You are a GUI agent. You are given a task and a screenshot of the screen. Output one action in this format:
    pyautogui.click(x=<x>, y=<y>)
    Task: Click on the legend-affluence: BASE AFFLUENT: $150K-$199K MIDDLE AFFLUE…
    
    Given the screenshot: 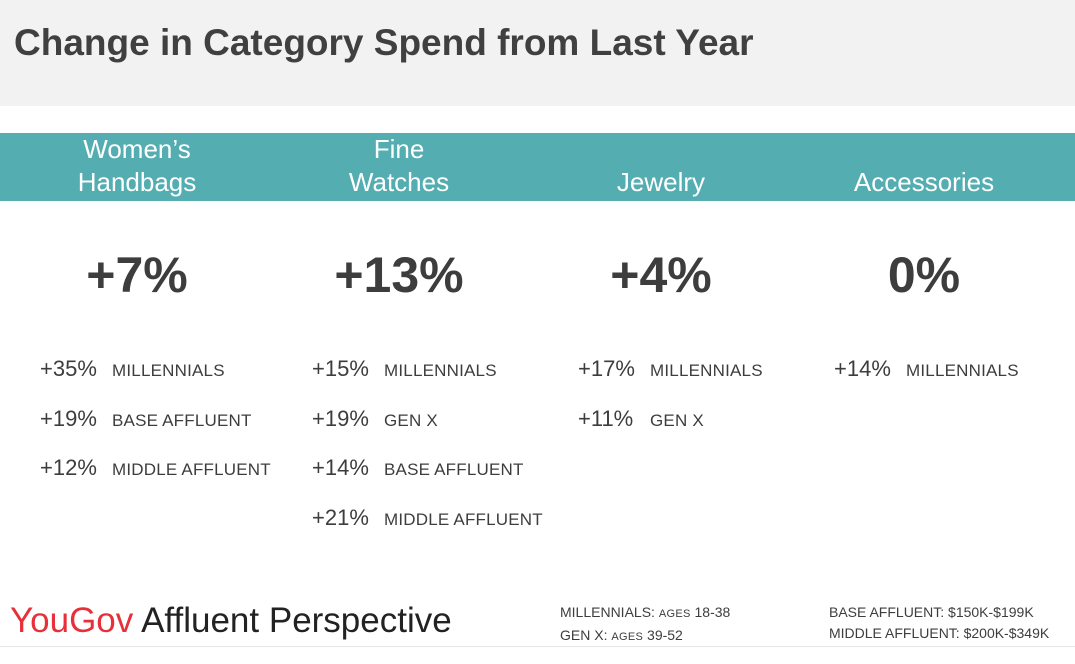 What is the action you would take?
    pyautogui.click(x=939, y=623)
    